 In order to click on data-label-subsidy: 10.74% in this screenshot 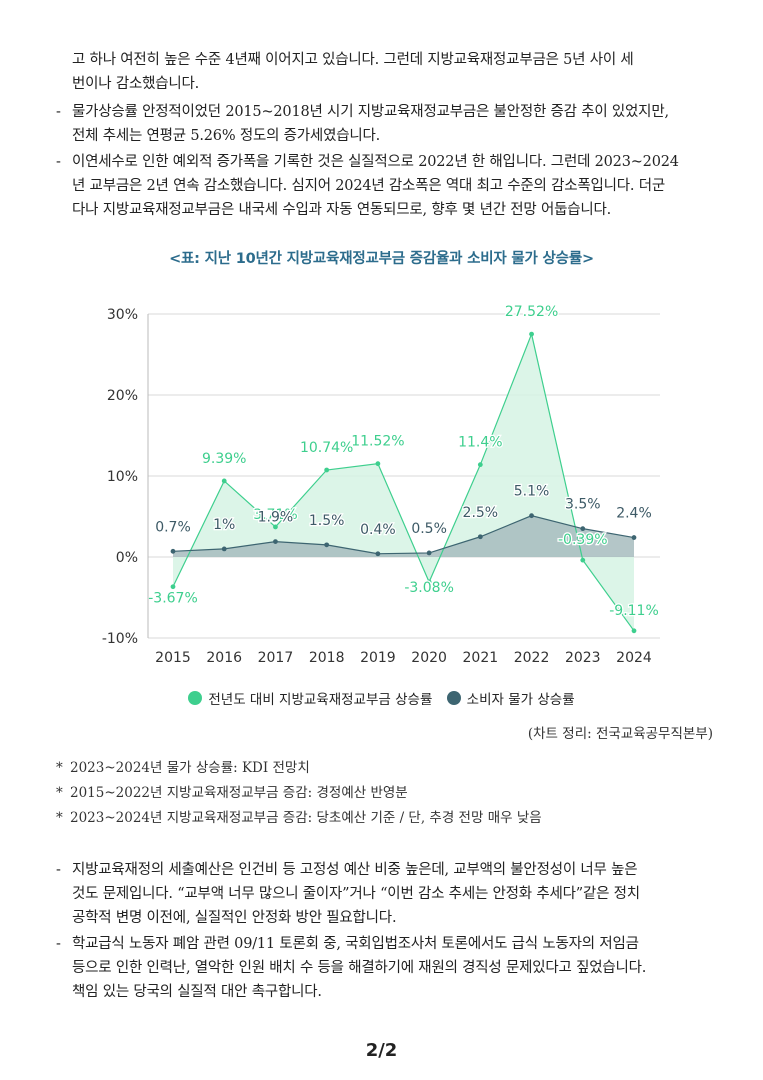, I will do `click(326, 448)`.